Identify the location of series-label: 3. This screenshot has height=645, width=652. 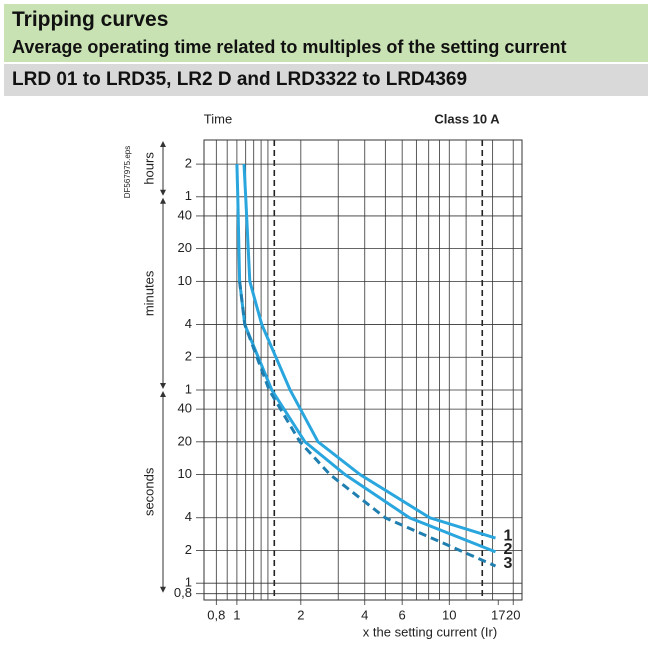
(507, 563).